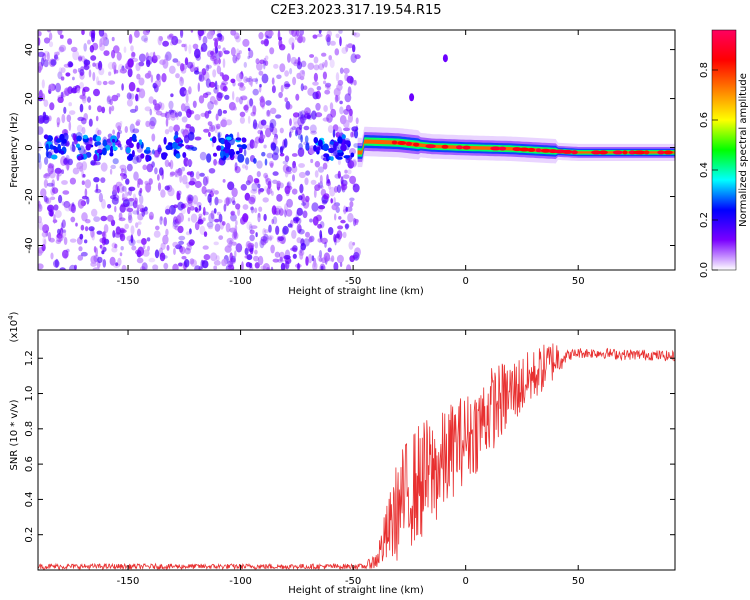  What do you see at coordinates (465, 581) in the screenshot?
I see `x-tick-label: 0` at bounding box center [465, 581].